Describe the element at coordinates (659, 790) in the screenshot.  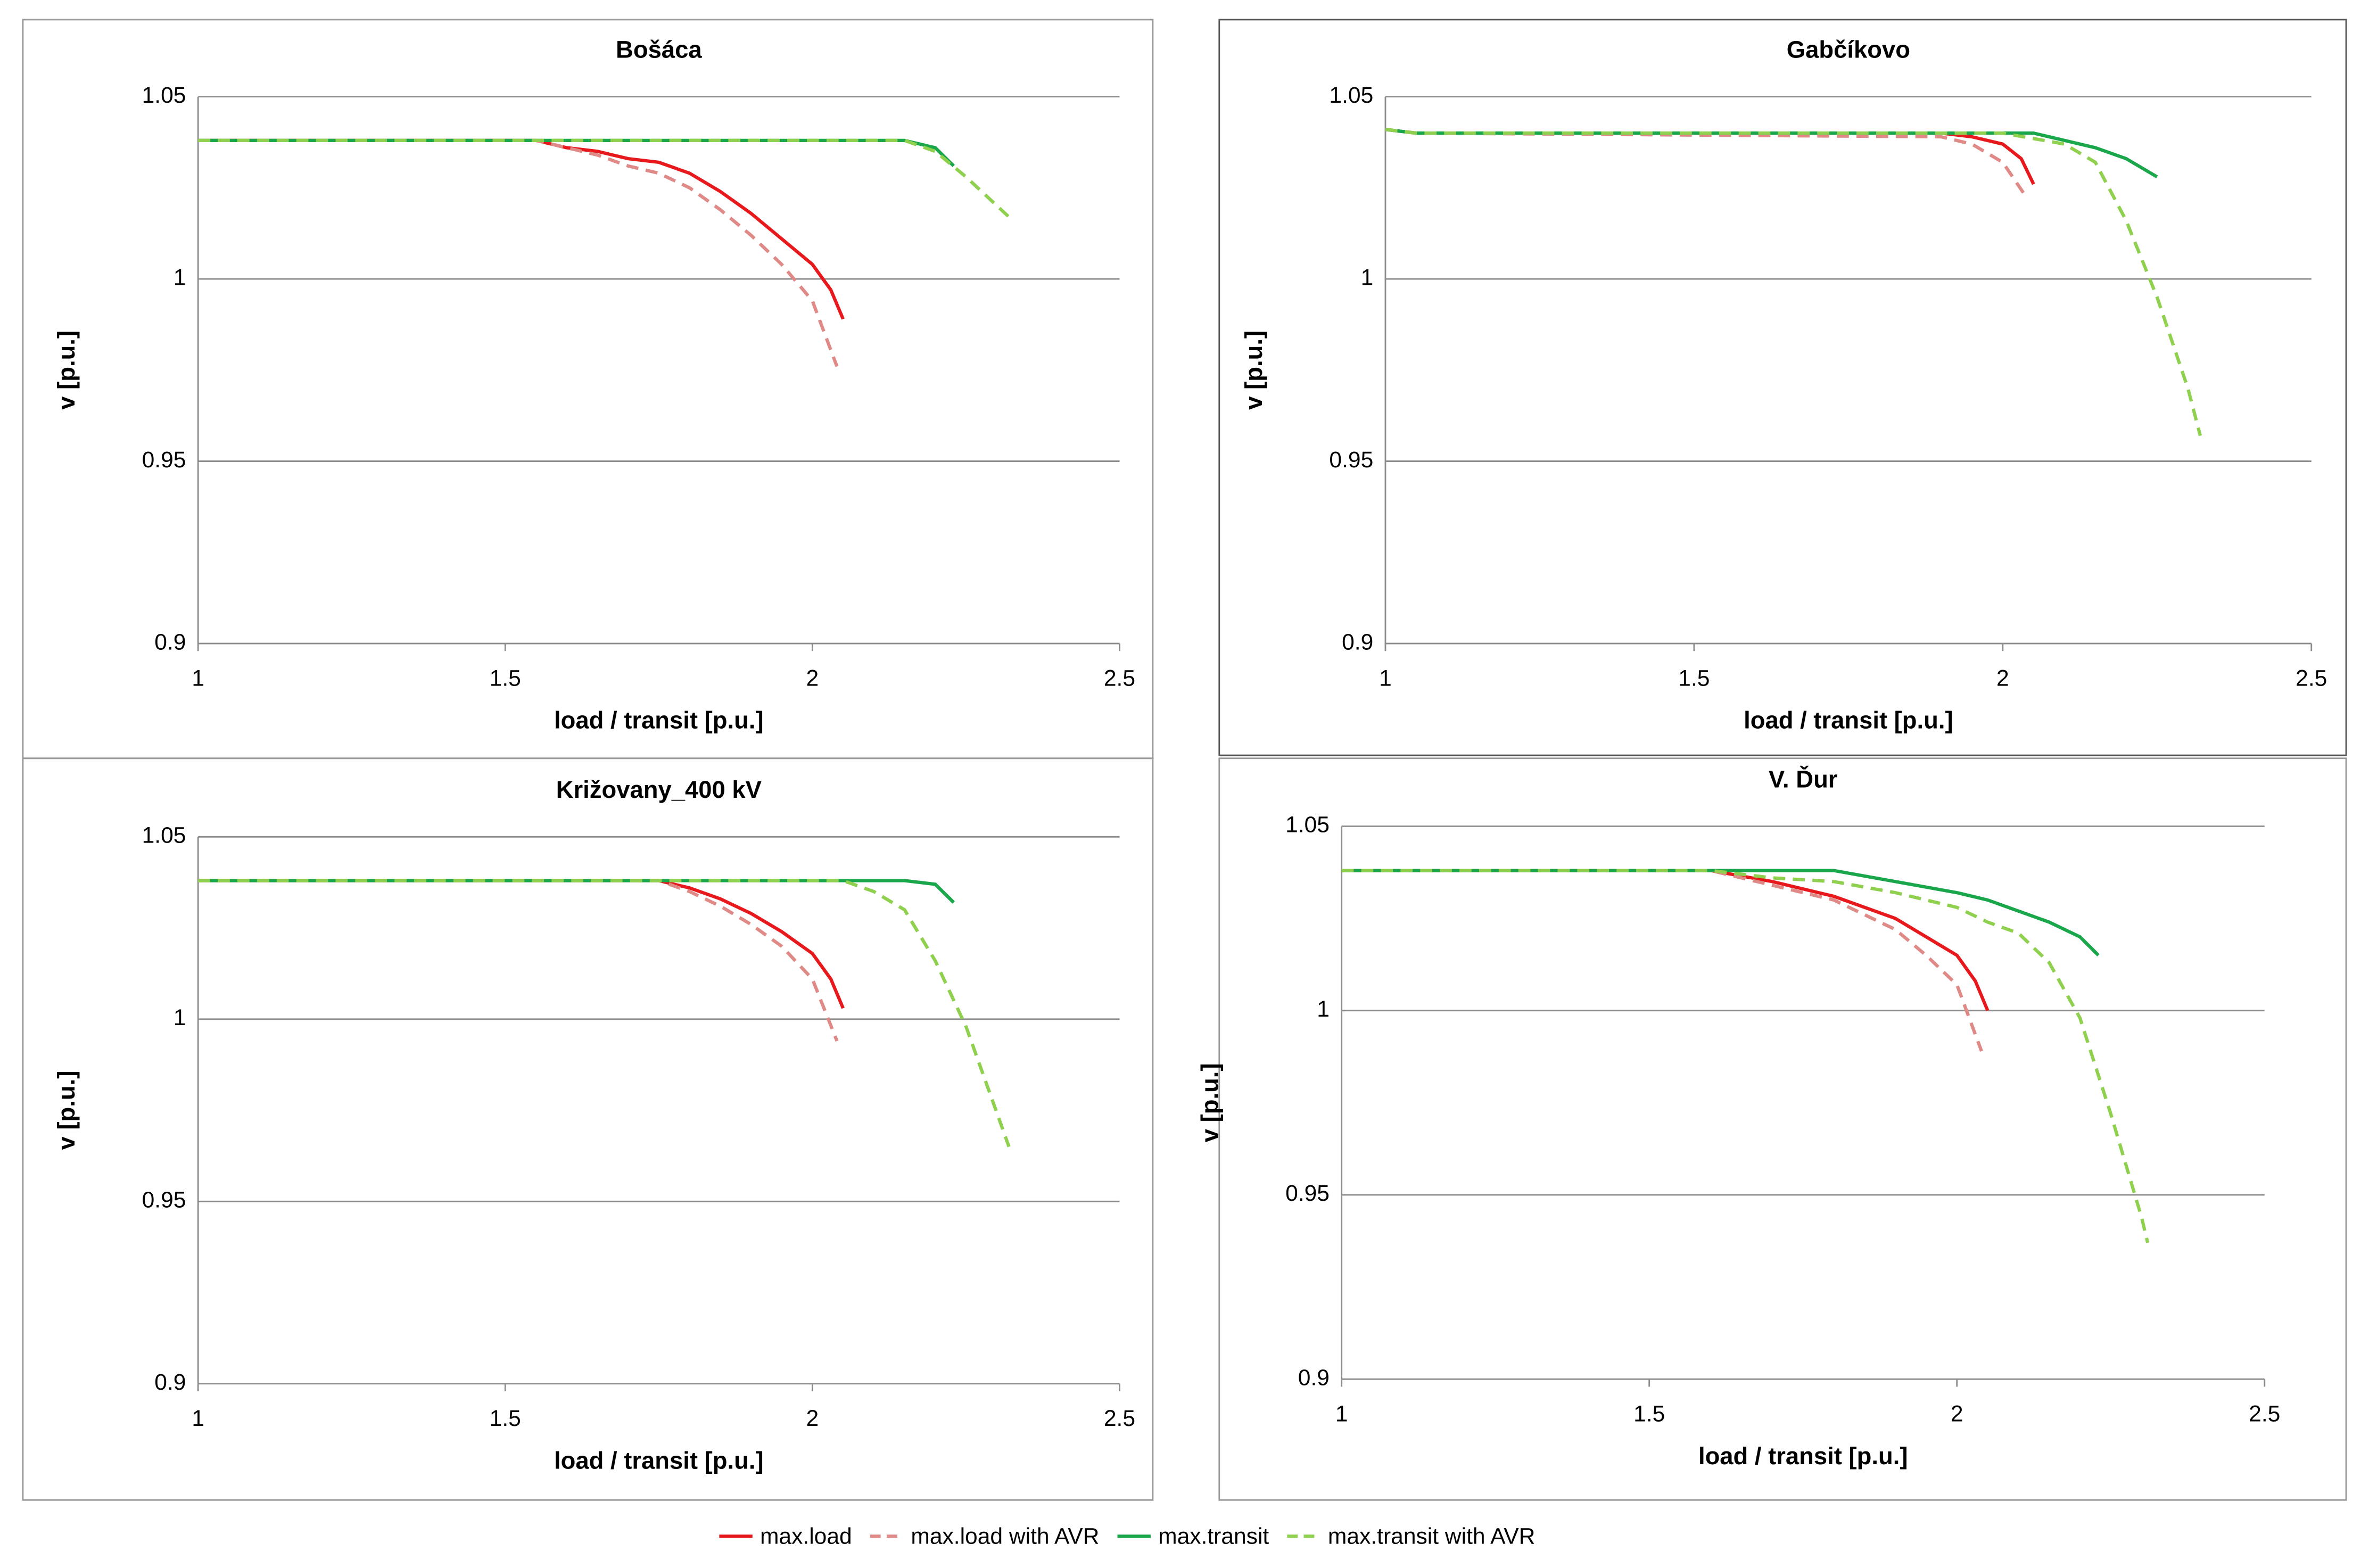
I see `chart-title: Križovany_400 kV` at that location.